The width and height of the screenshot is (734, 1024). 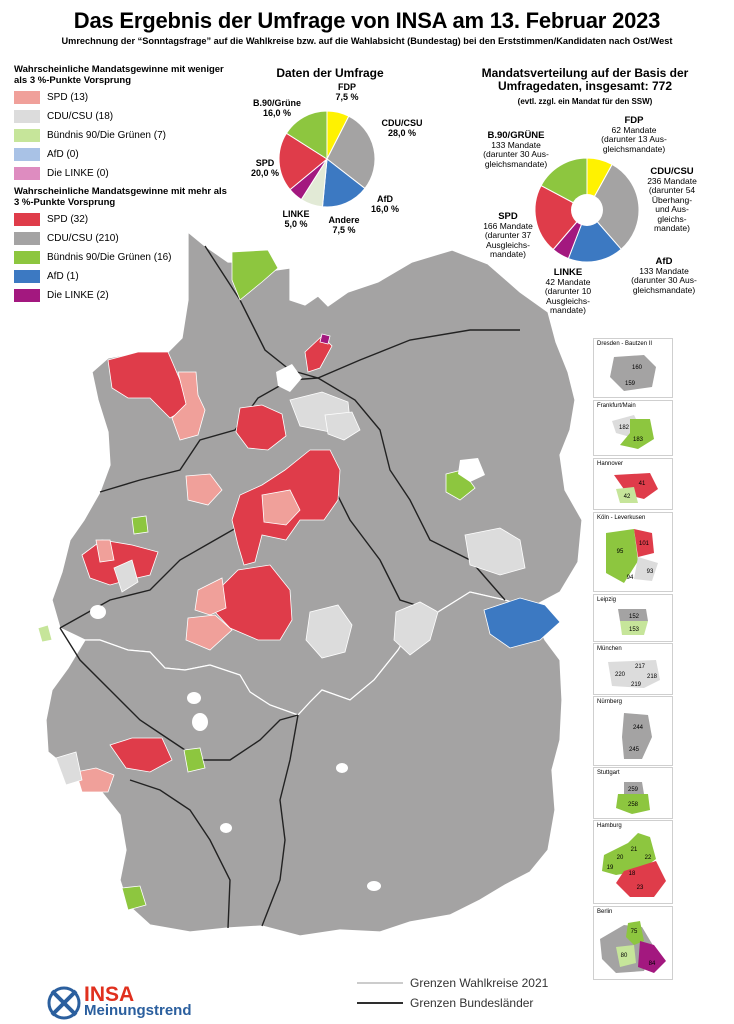 I want to click on inset-number: 19, so click(x=610, y=868).